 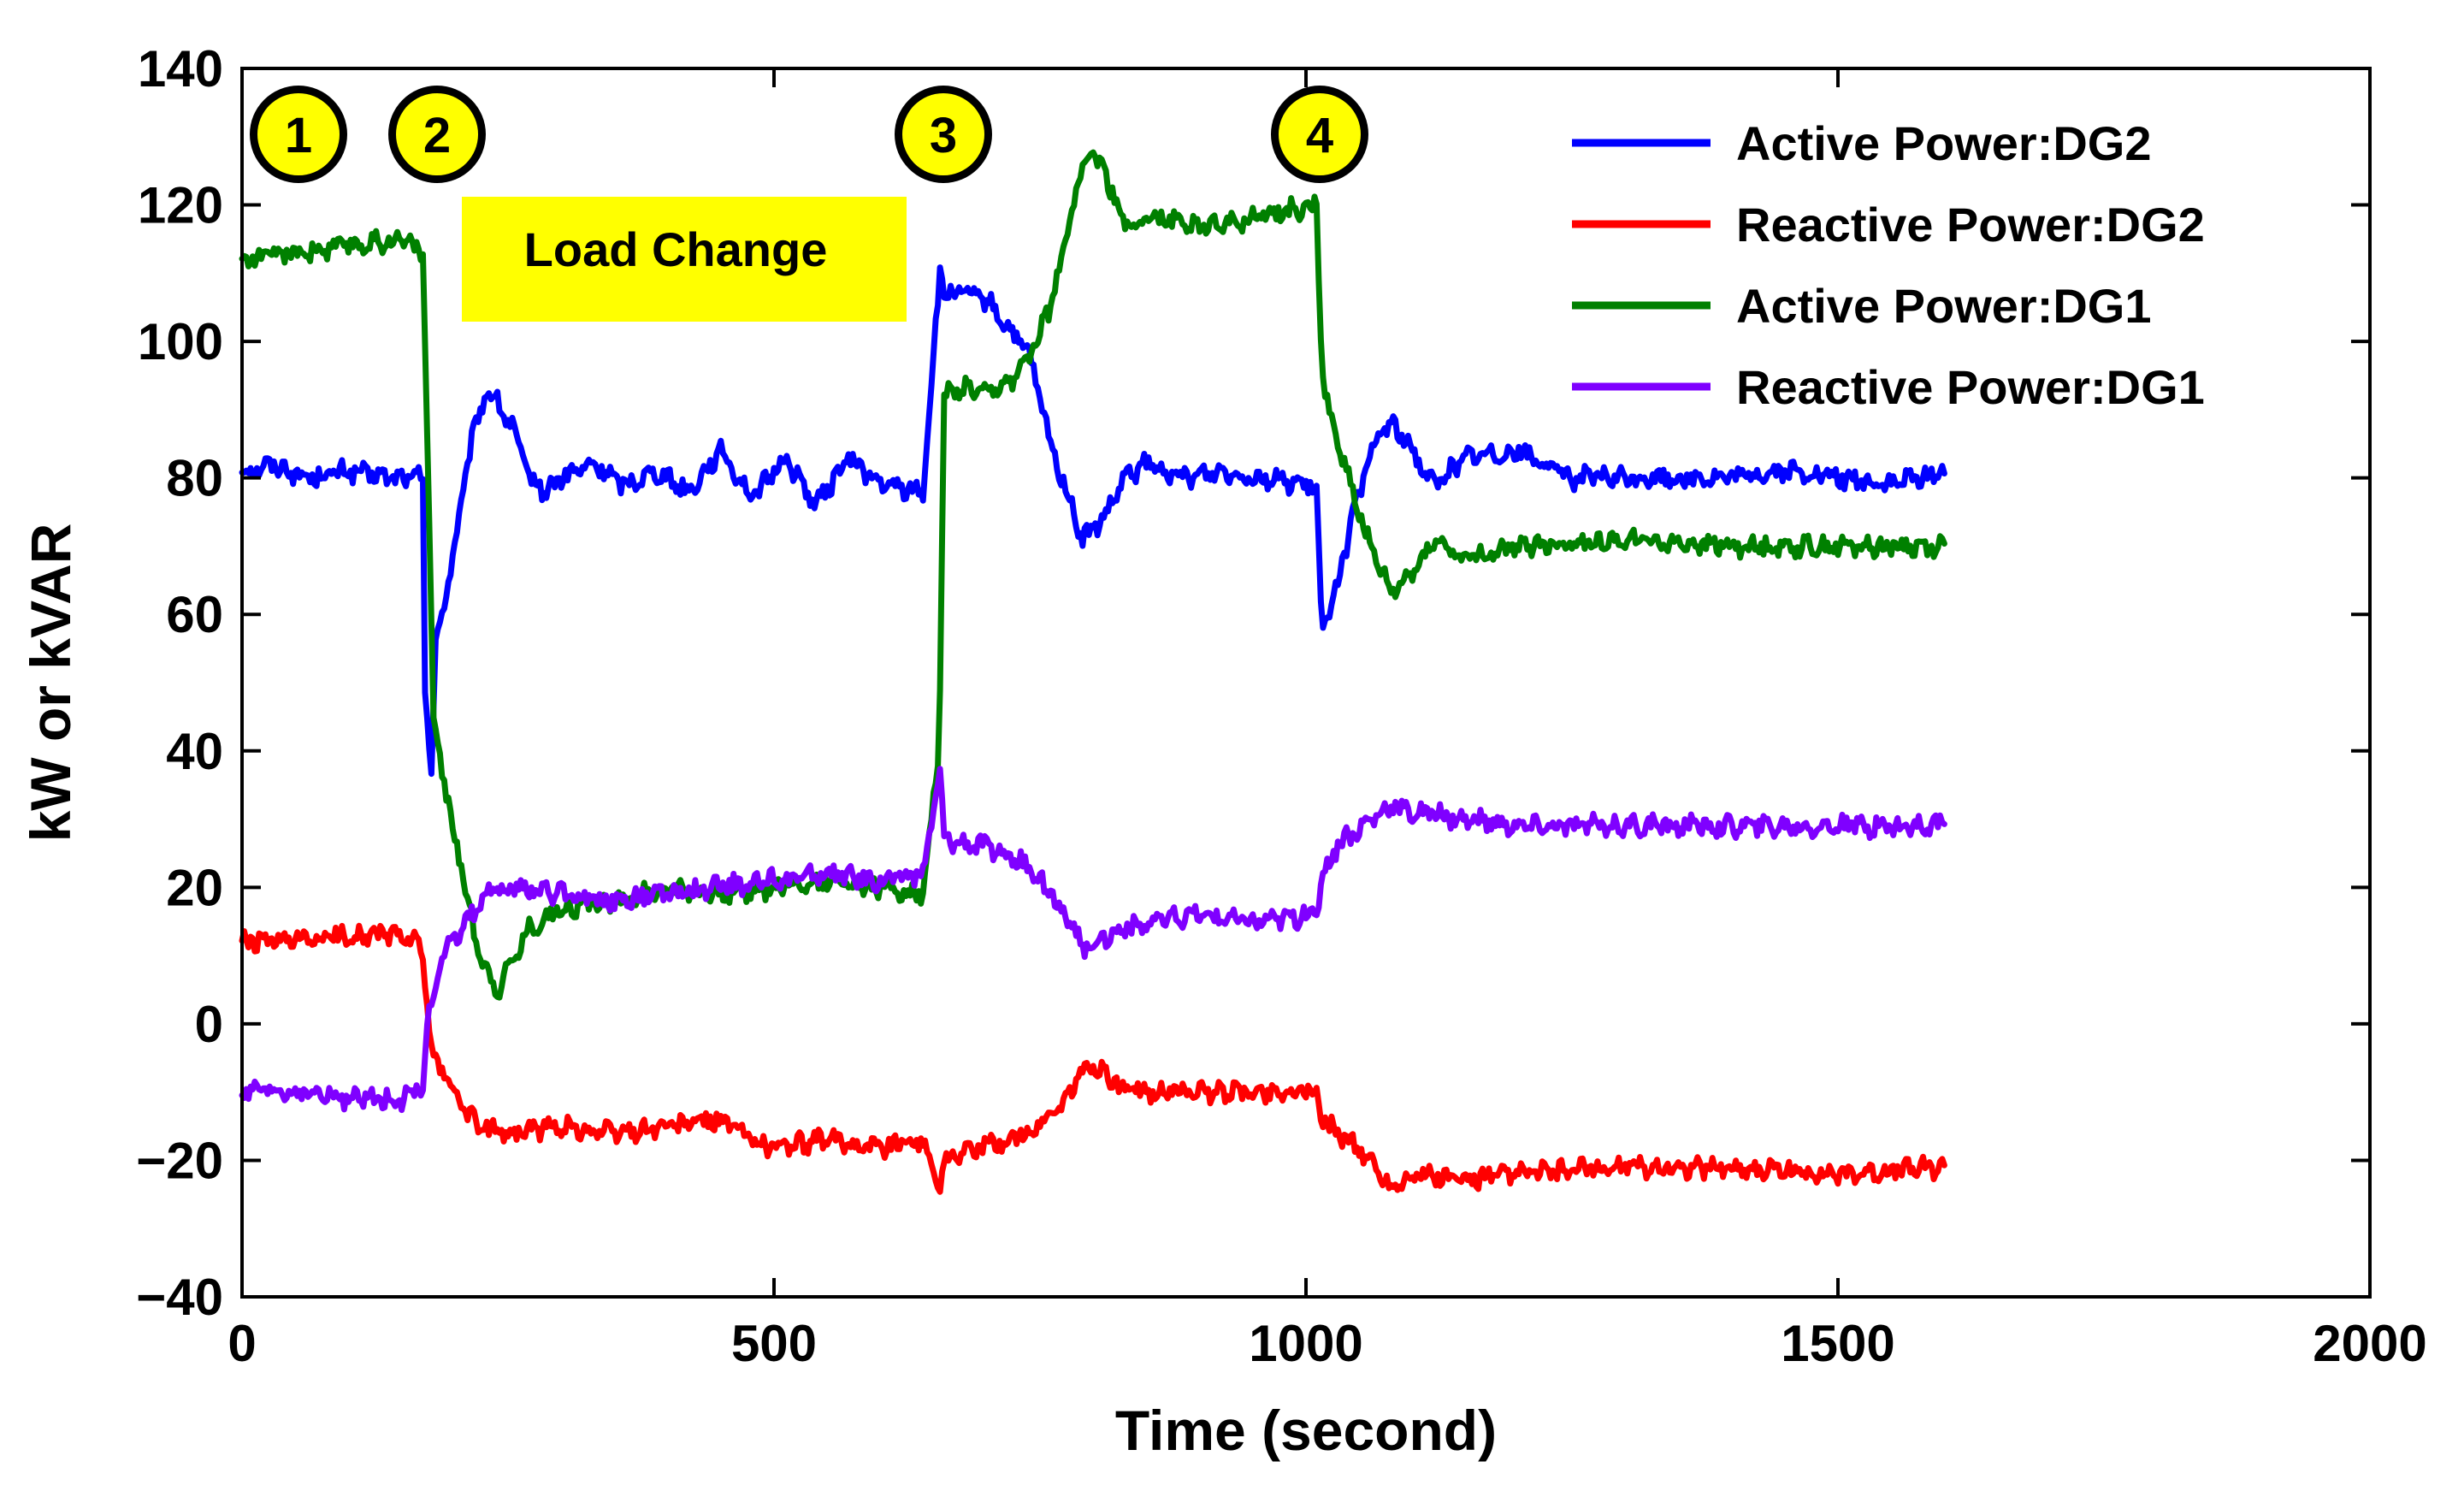 What do you see at coordinates (180, 206) in the screenshot?
I see `y-tick-label: 120` at bounding box center [180, 206].